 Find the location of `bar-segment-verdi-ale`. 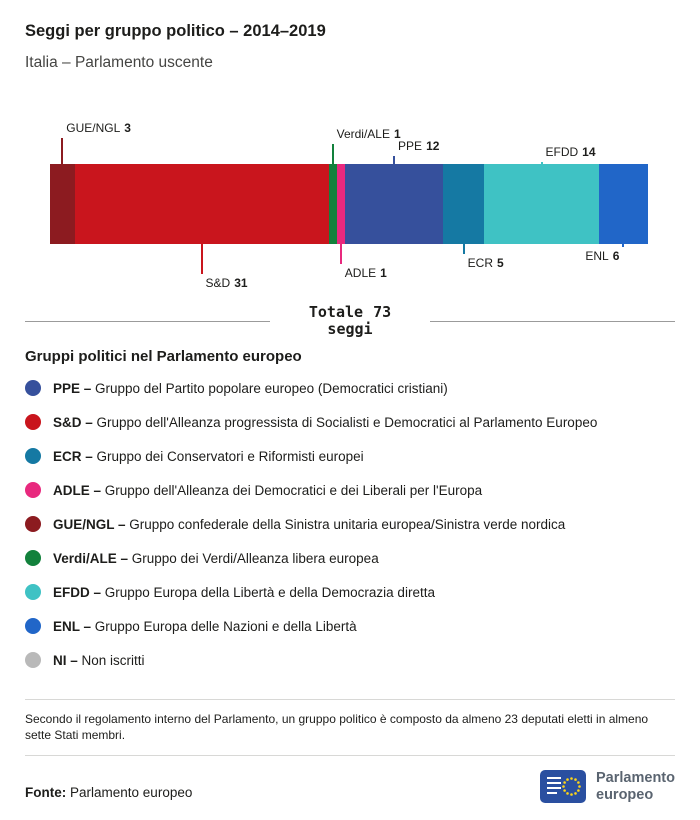

bar-segment-verdi-ale is located at coordinates (332, 204).